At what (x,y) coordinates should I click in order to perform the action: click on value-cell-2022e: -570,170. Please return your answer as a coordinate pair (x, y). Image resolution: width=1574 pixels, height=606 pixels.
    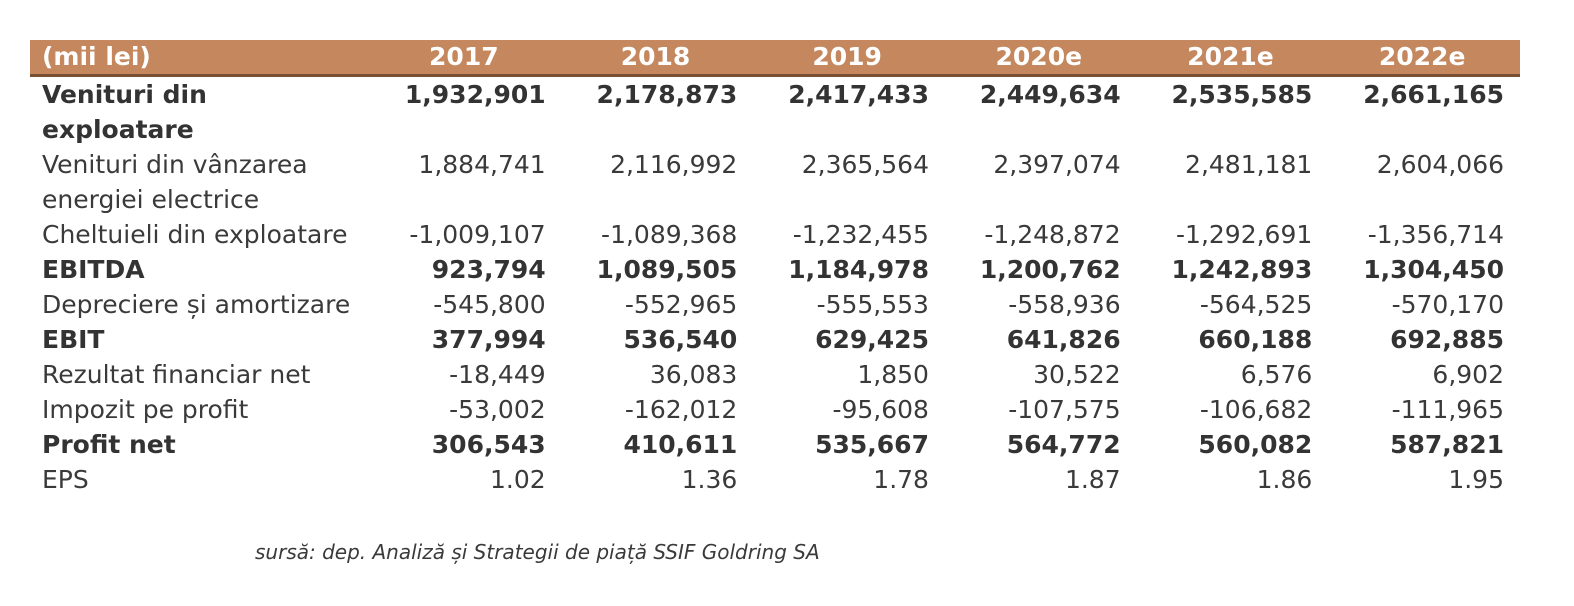
    Looking at the image, I should click on (1447, 304).